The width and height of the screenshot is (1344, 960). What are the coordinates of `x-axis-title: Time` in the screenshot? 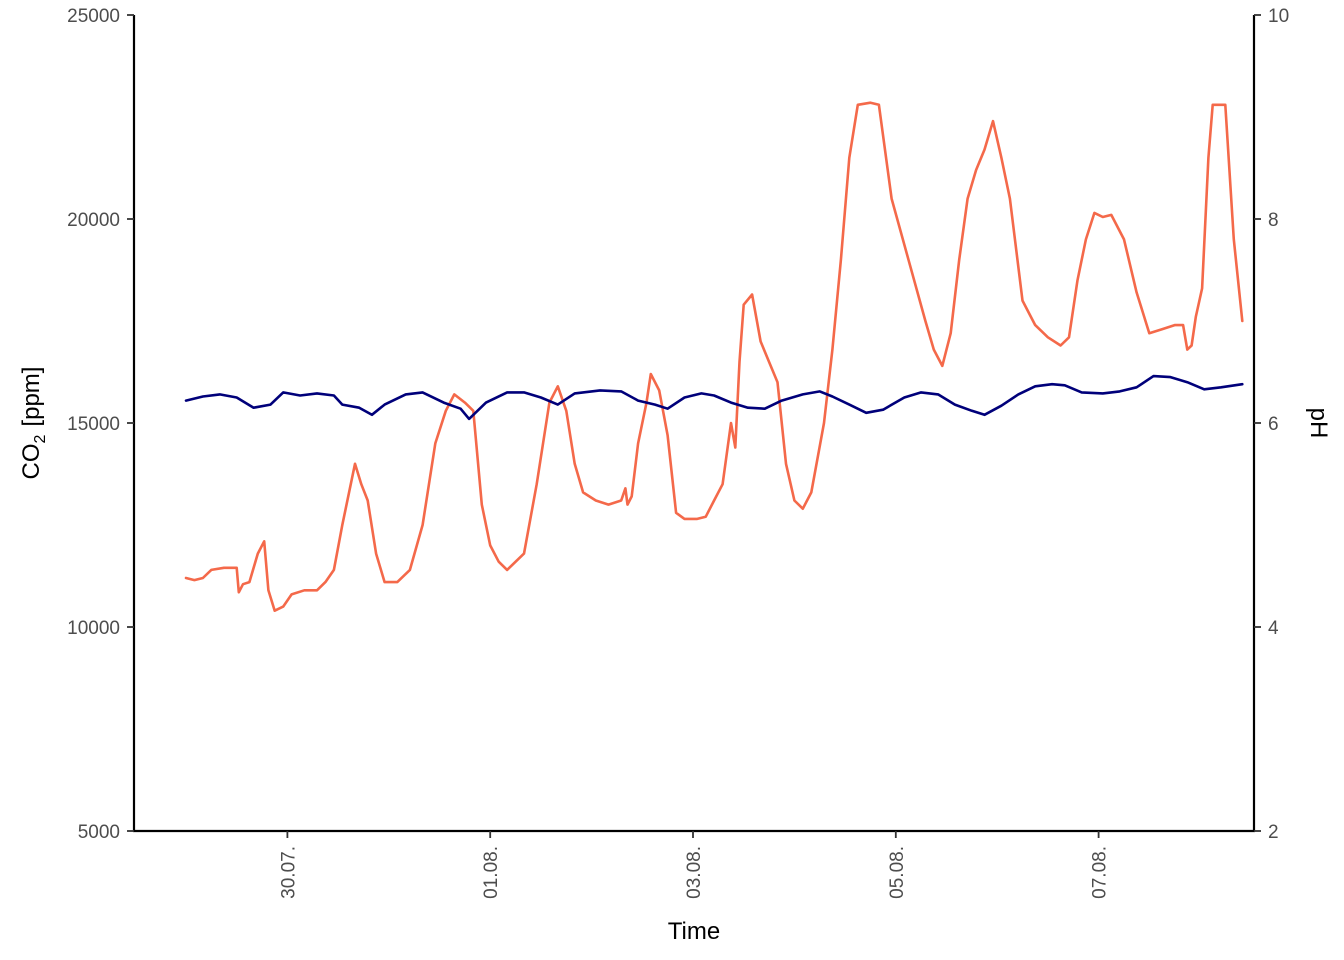 It's located at (694, 931).